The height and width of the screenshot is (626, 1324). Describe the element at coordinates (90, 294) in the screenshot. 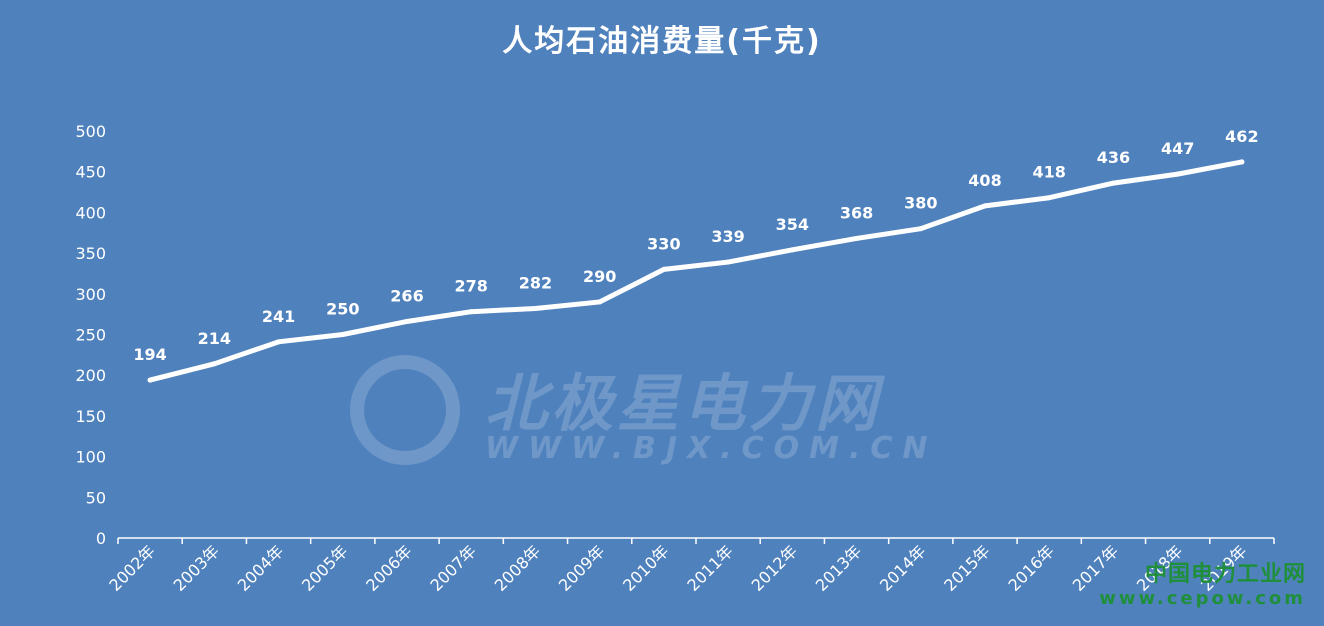

I see `y-tick-label: 300` at that location.